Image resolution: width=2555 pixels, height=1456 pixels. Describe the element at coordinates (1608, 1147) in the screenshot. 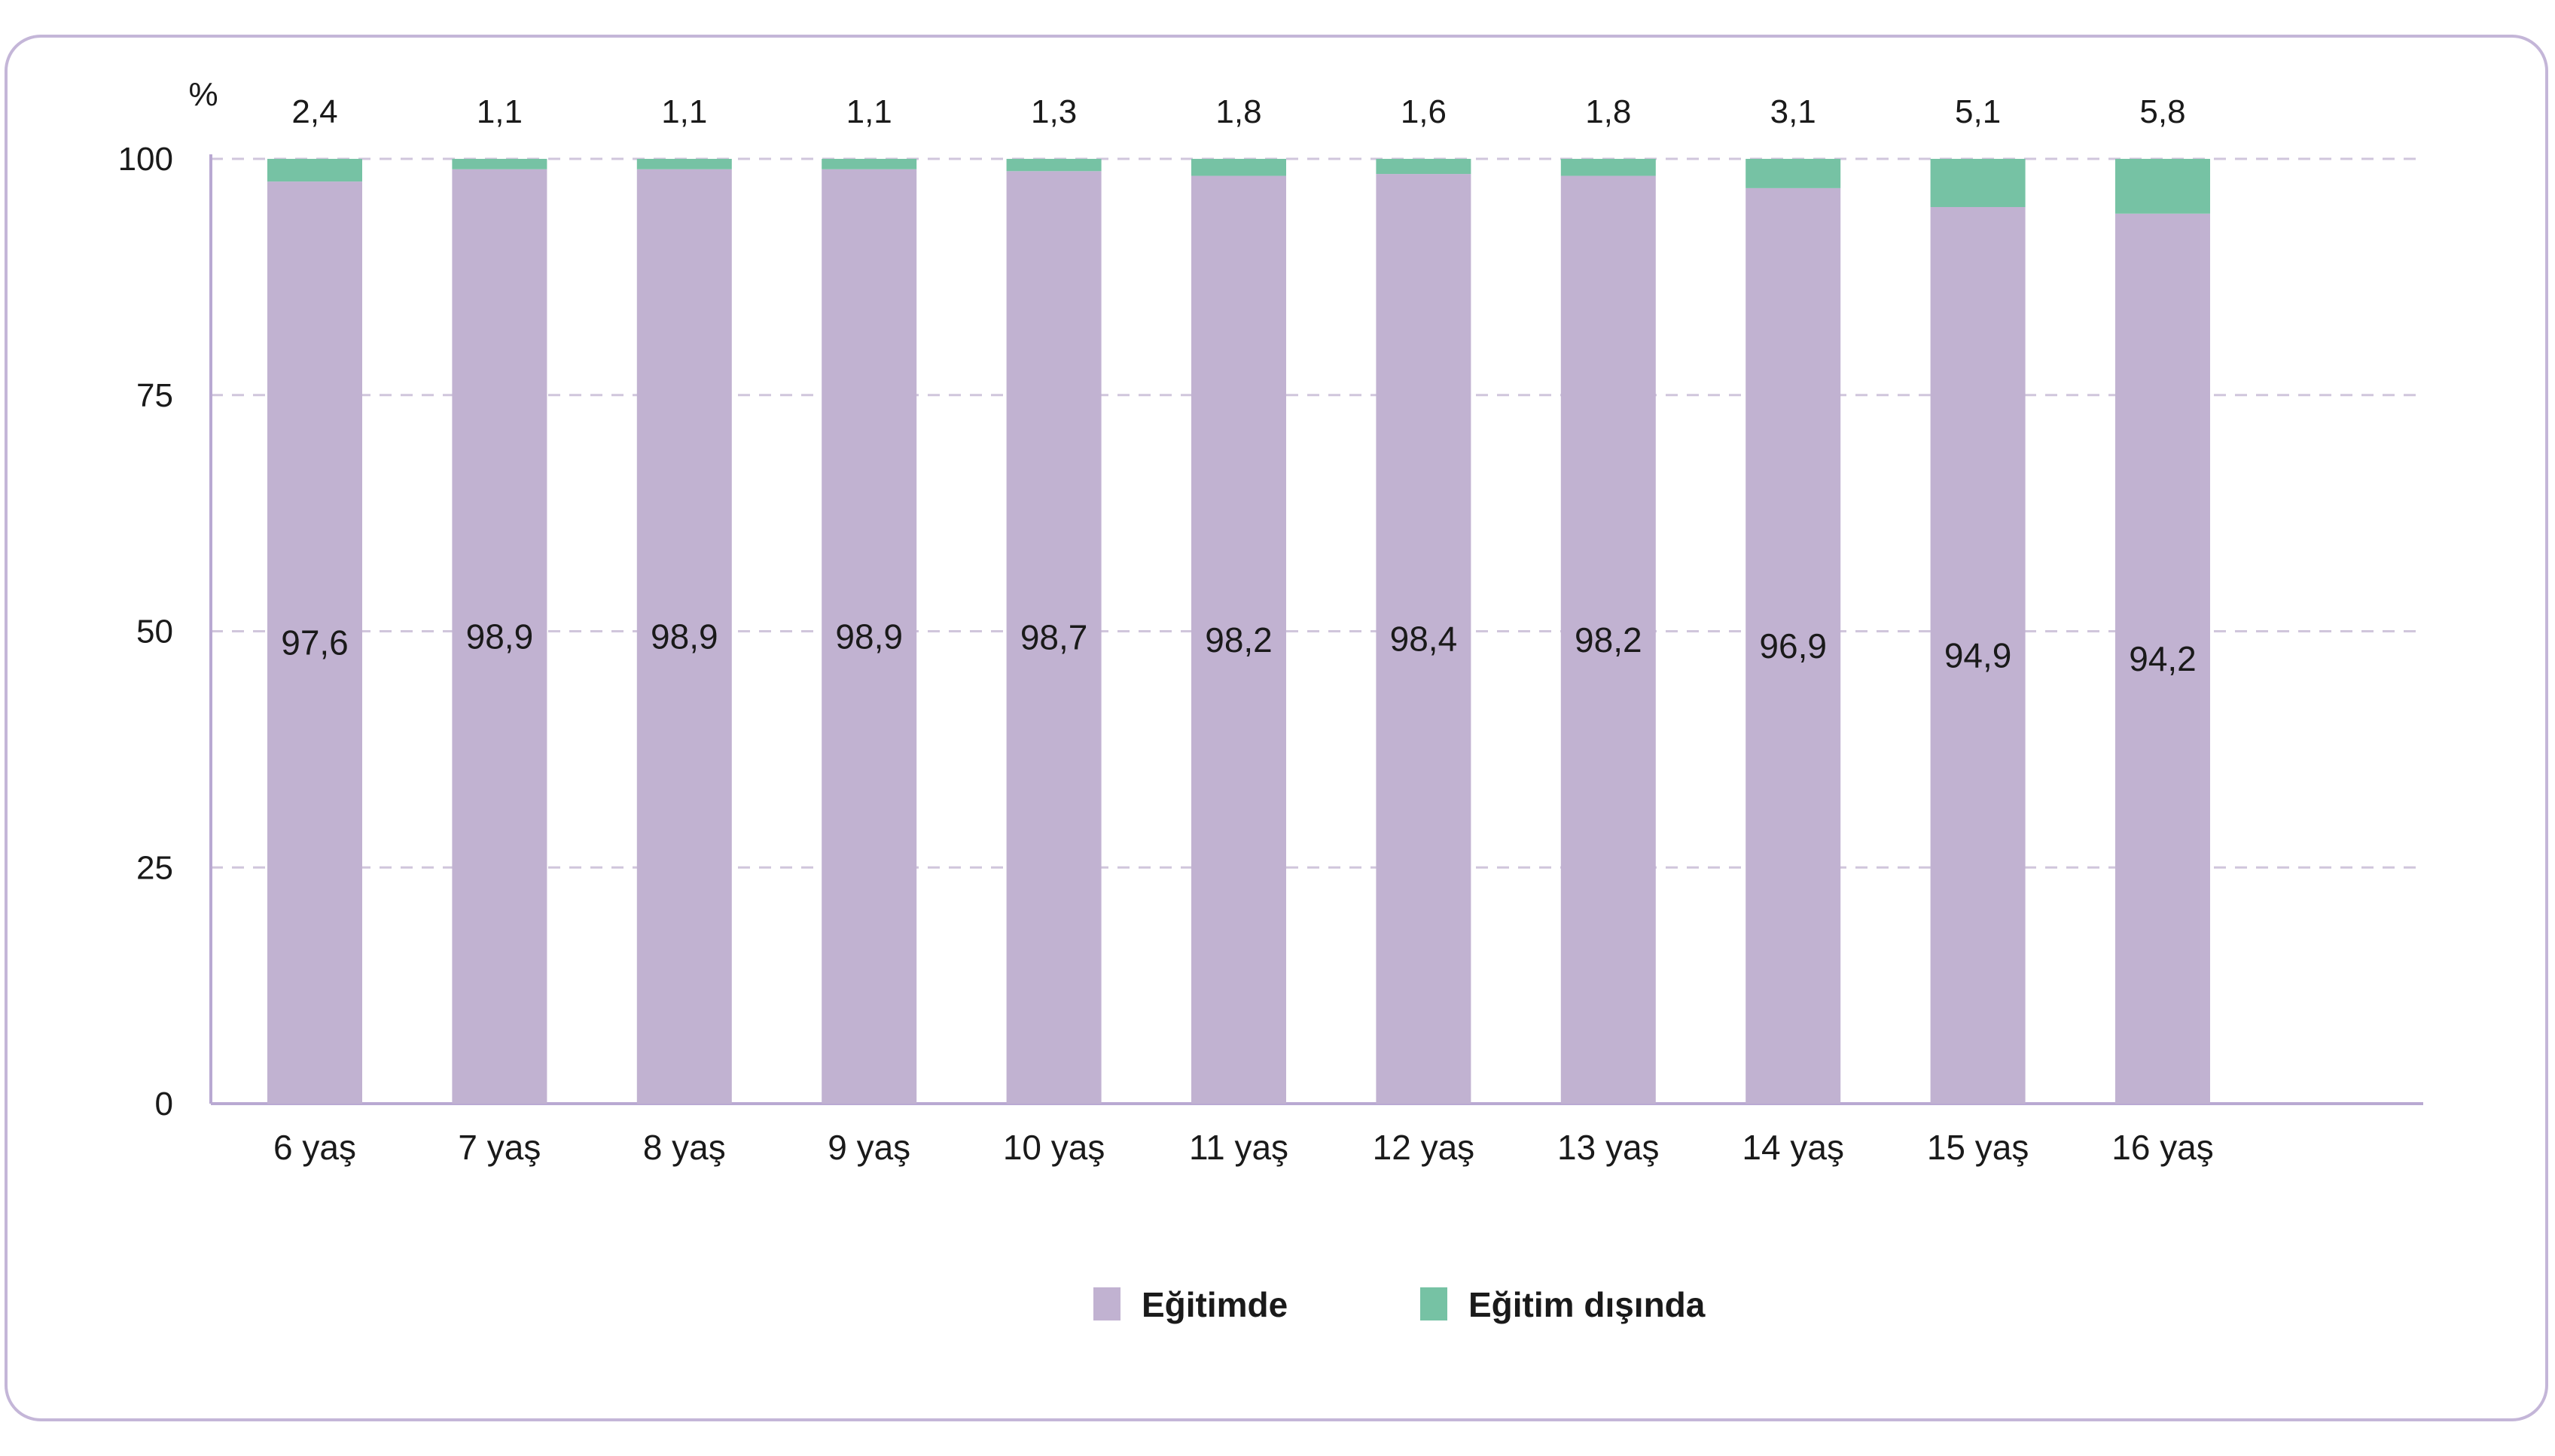

I see `x-tick-label: 13 yaş` at that location.